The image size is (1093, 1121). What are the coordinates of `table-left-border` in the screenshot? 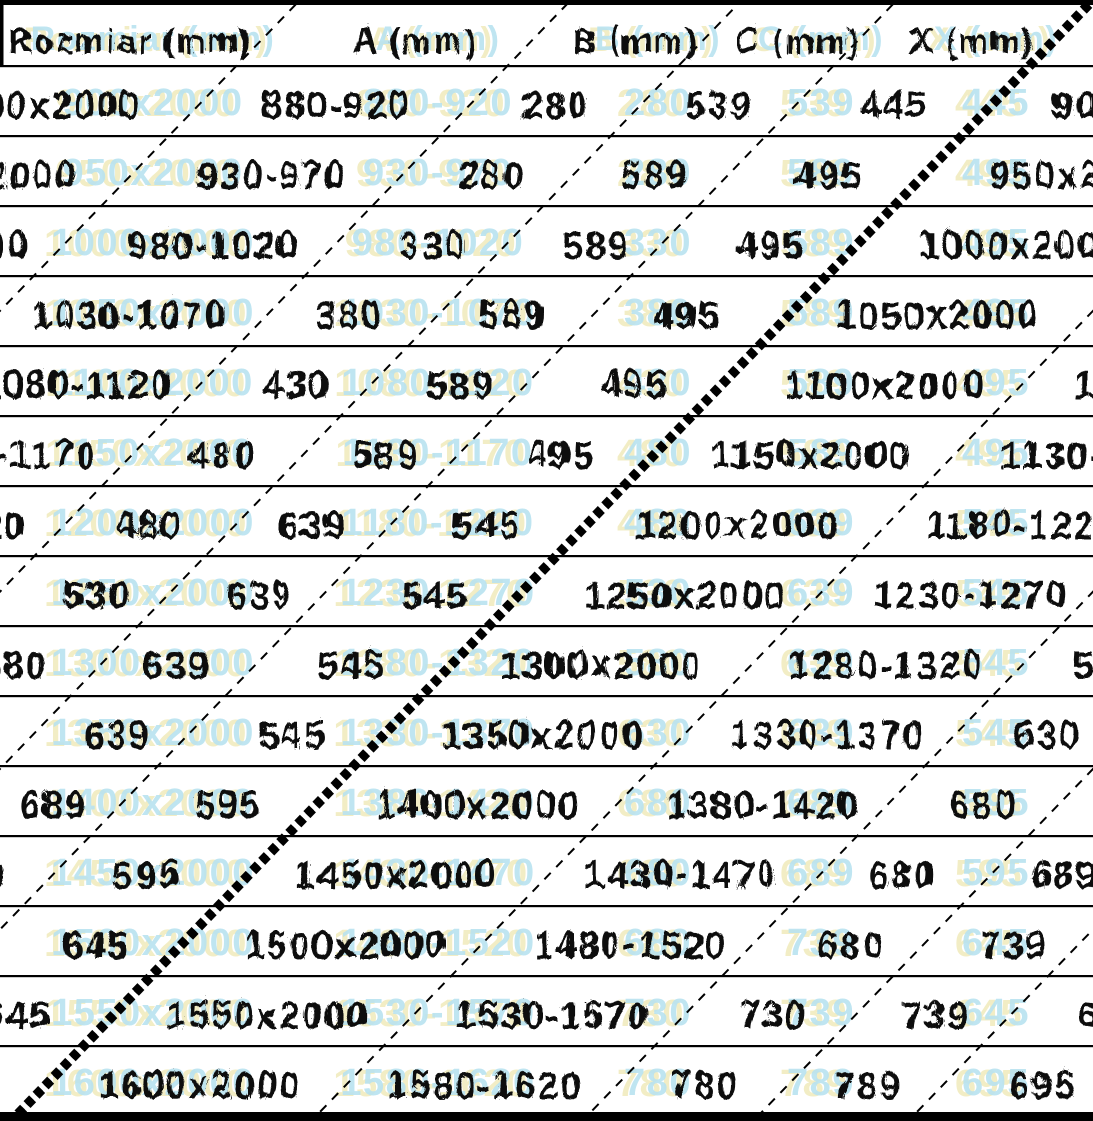 It's located at (2, 33).